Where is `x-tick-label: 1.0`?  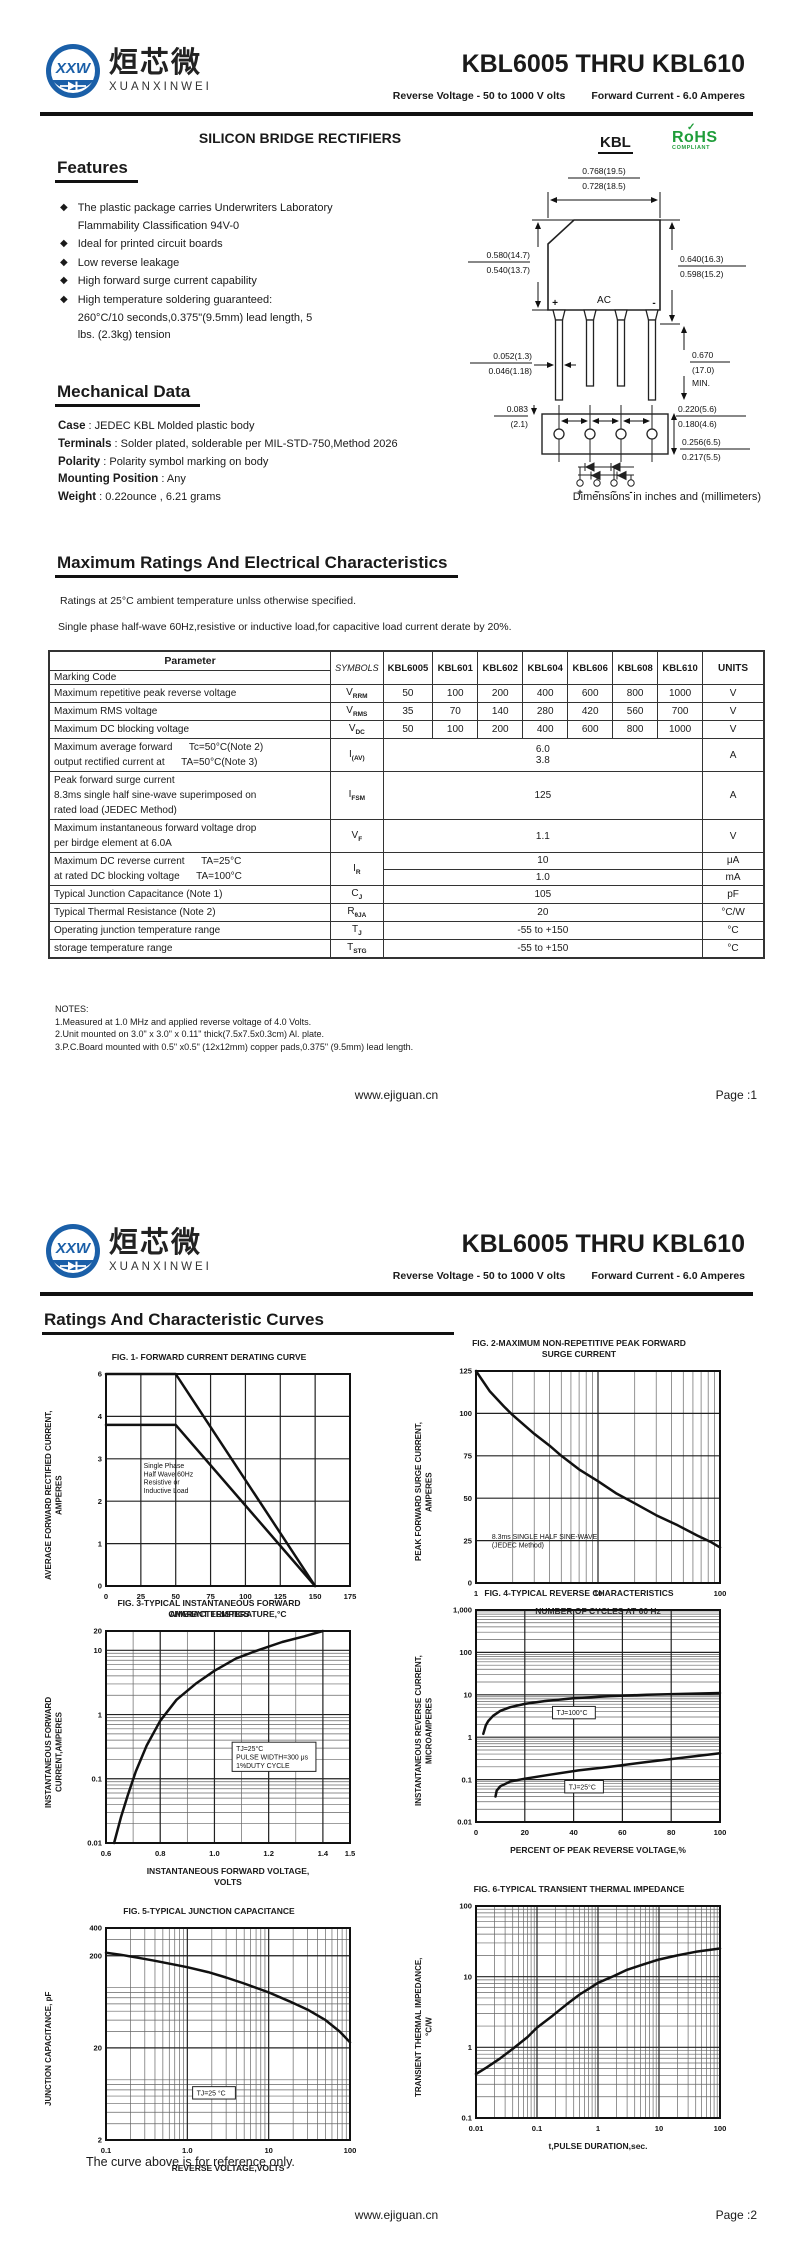 x-tick-label: 1.0 is located at coordinates (187, 2150).